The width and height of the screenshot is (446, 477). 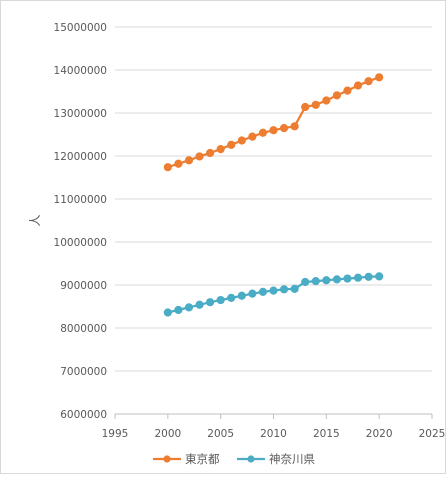 What do you see at coordinates (167, 434) in the screenshot?
I see `x-tick-label: 2000` at bounding box center [167, 434].